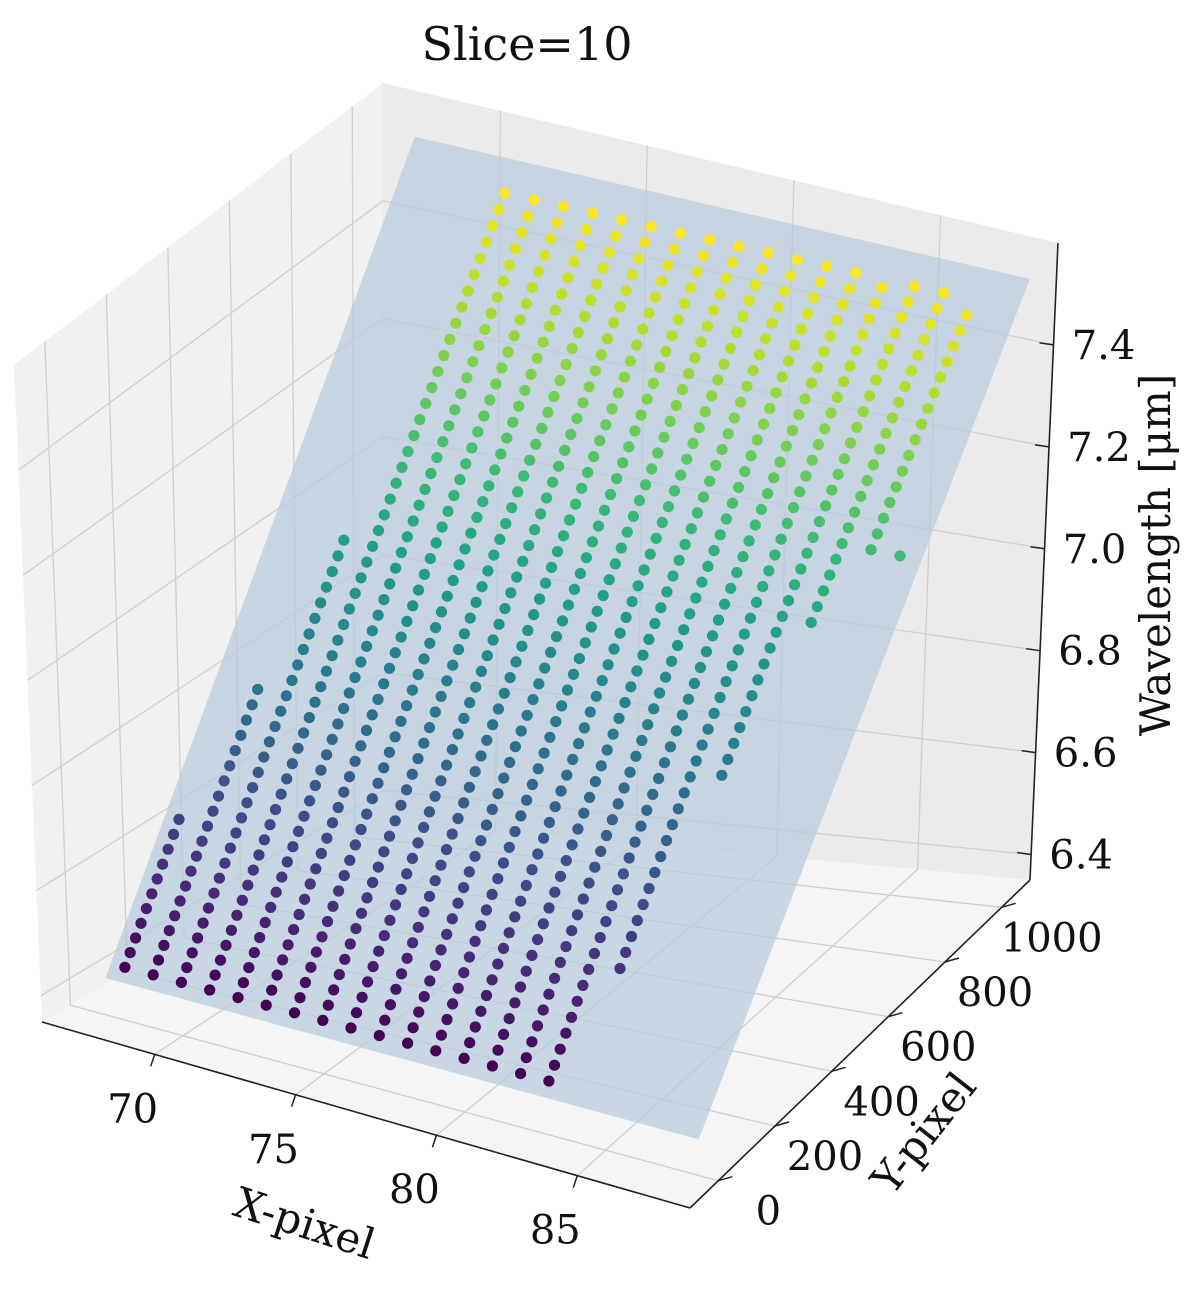 The height and width of the screenshot is (1310, 1200). What do you see at coordinates (132, 1109) in the screenshot?
I see `x-tick-label: 70` at bounding box center [132, 1109].